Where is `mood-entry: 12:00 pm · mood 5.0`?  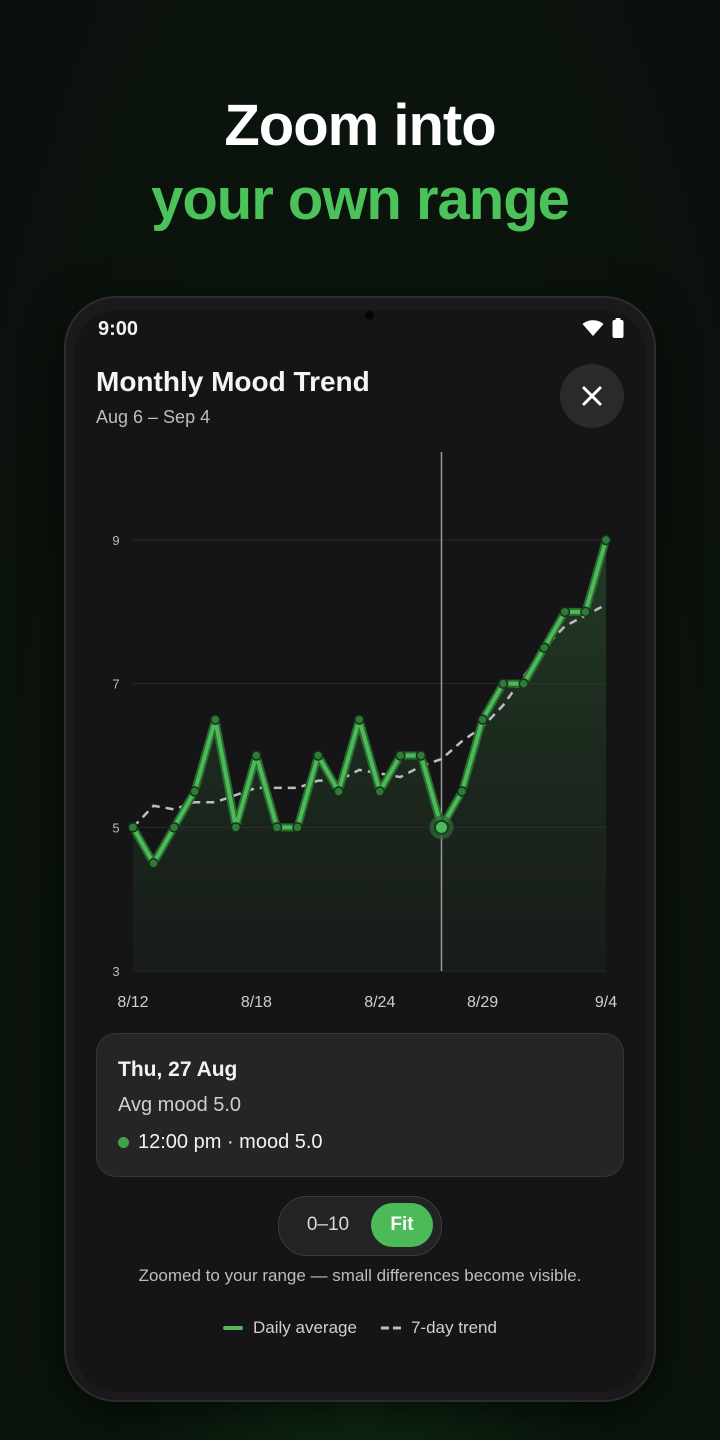
mood-entry: 12:00 pm · mood 5.0 is located at coordinates (220, 1142).